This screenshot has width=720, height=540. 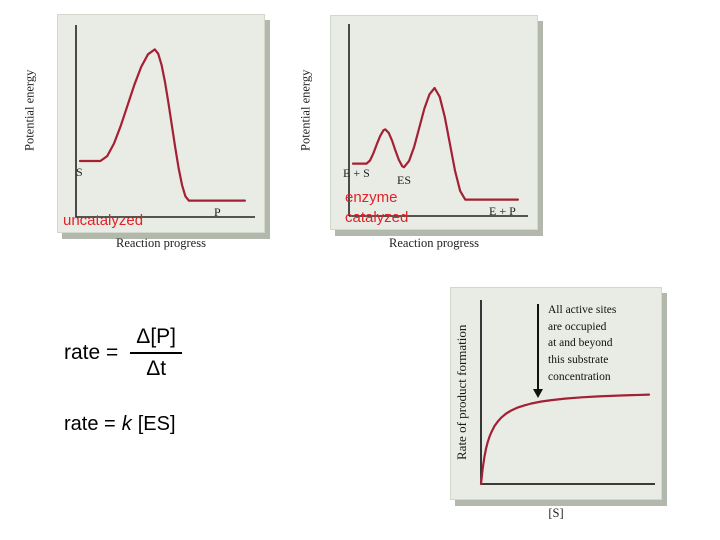 What do you see at coordinates (156, 368) in the screenshot?
I see `rate-equation-denominator: Δt` at bounding box center [156, 368].